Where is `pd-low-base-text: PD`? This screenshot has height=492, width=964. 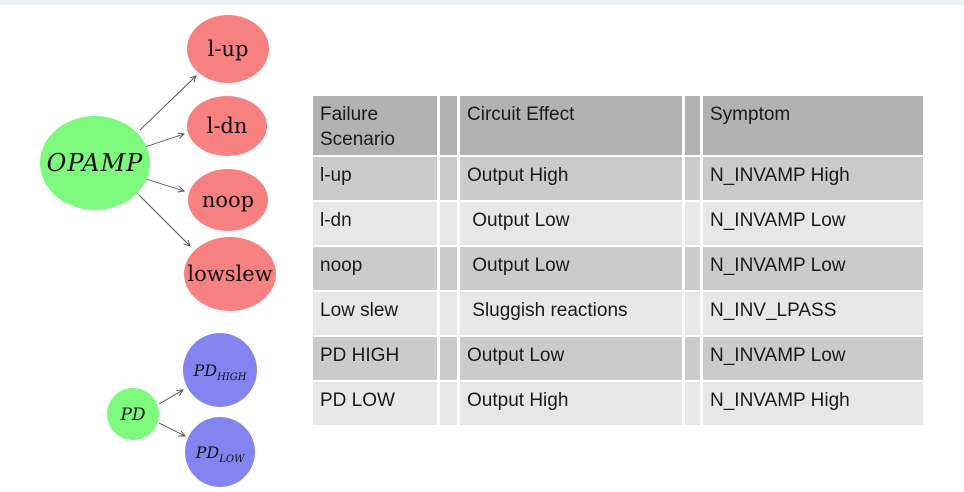 pd-low-base-text: PD is located at coordinates (207, 452).